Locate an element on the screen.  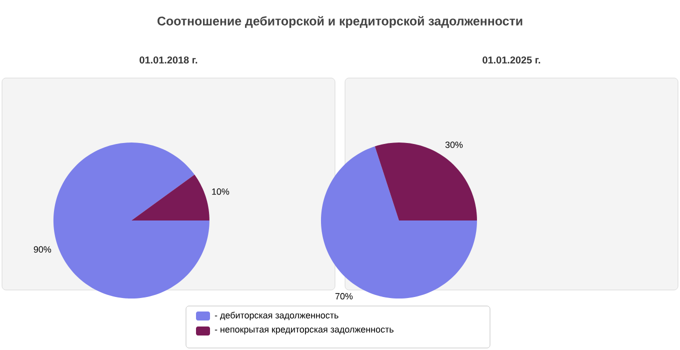
legend-label: - дебиторская задолженность is located at coordinates (276, 316).